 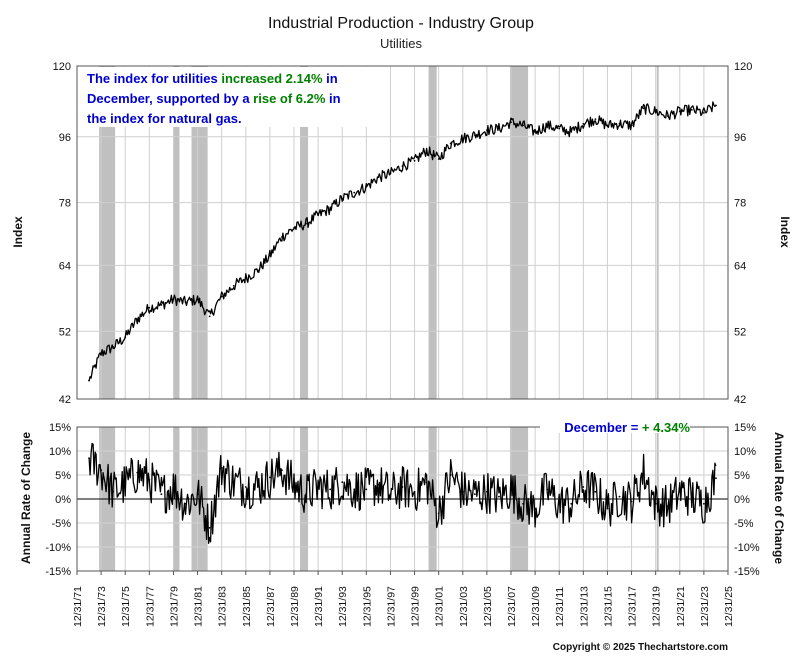 What do you see at coordinates (223, 606) in the screenshot?
I see `x-tick-label: 12/31/83` at bounding box center [223, 606].